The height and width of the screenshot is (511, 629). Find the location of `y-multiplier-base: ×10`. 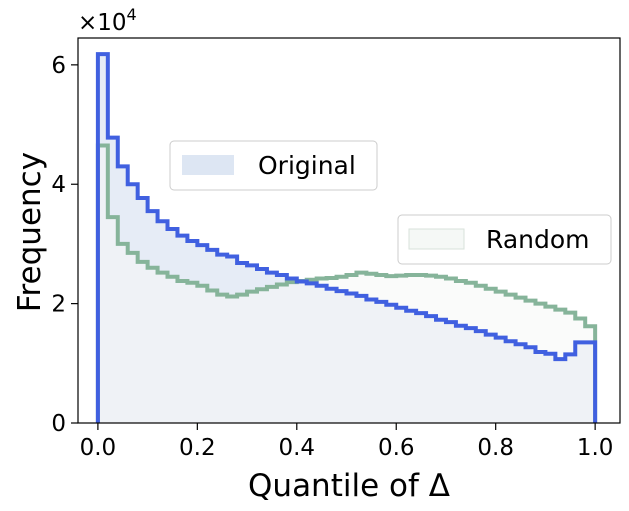

y-multiplier-base: ×10 is located at coordinates (102, 23).